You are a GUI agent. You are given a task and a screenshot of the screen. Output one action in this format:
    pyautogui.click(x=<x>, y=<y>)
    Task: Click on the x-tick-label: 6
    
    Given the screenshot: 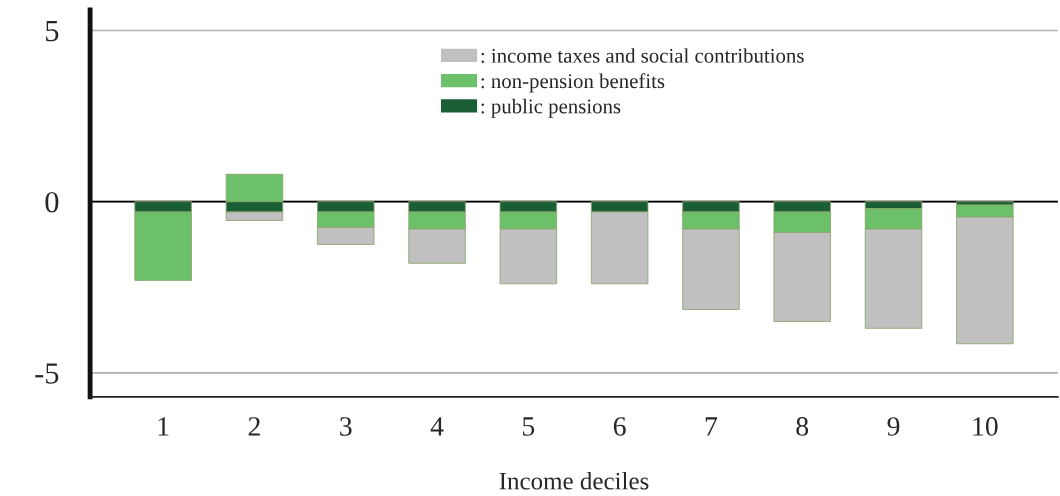 What is the action you would take?
    pyautogui.click(x=619, y=426)
    